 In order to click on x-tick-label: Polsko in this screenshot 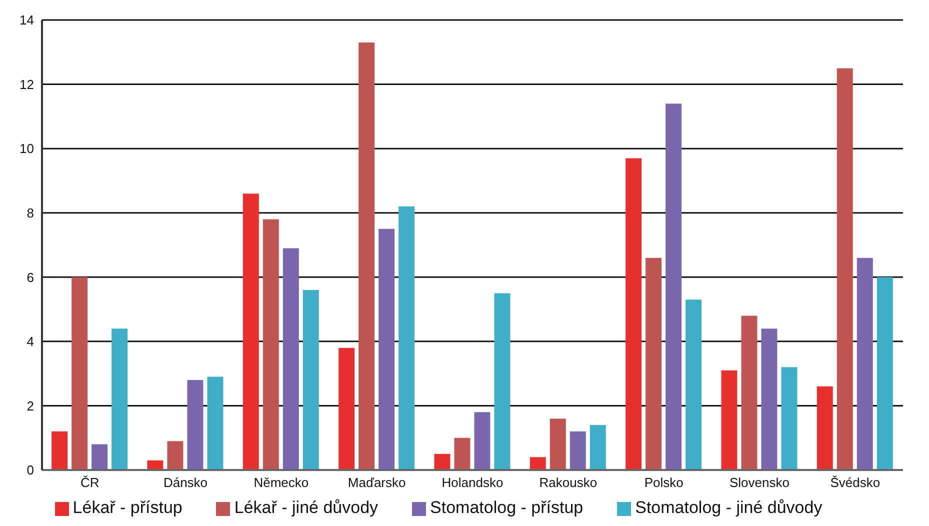, I will do `click(664, 482)`.